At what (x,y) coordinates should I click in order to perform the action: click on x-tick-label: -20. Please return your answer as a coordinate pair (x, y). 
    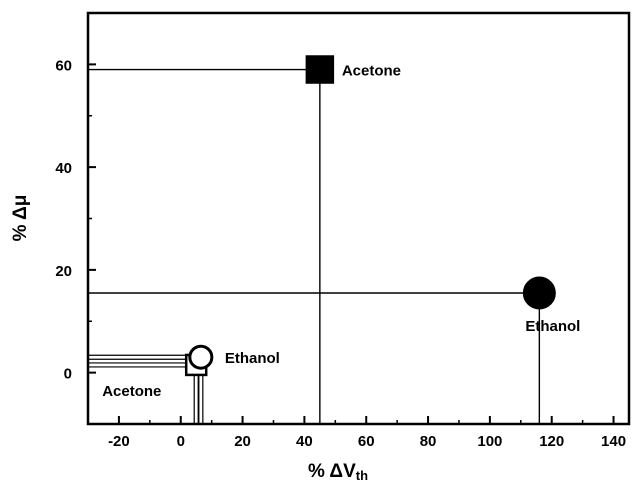
    Looking at the image, I should click on (119, 441).